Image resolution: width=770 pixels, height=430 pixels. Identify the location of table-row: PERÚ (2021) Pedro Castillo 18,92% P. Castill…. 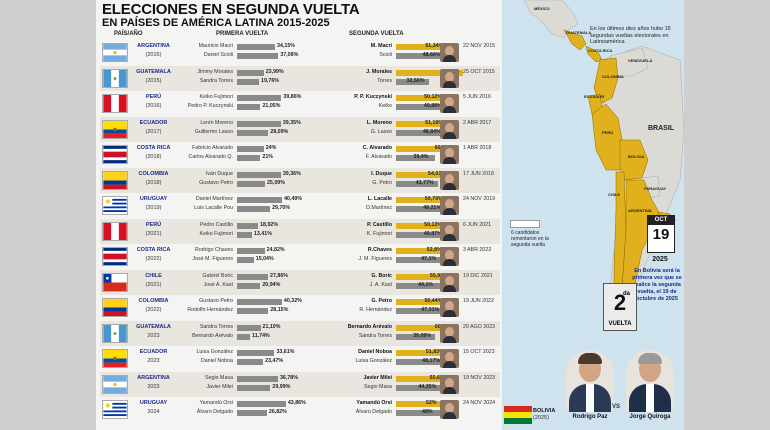
(300, 231).